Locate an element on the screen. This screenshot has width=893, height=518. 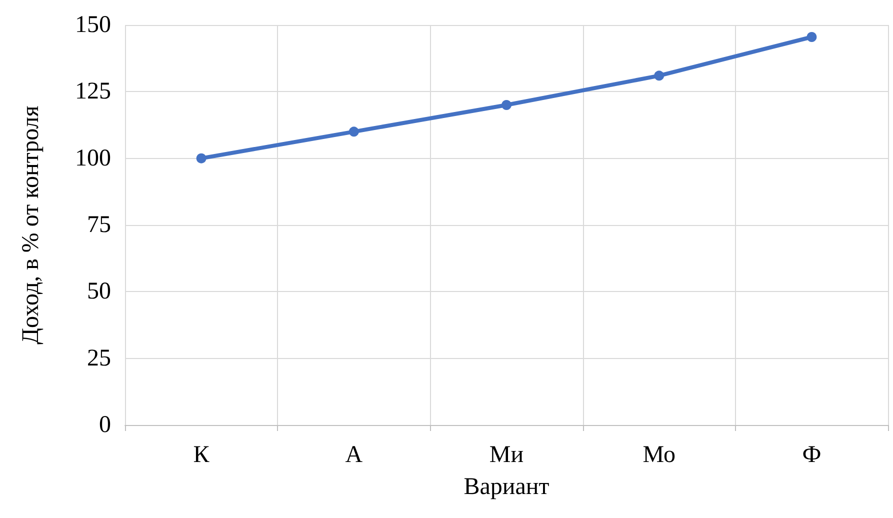
y-tick-label: 25 is located at coordinates (99, 358).